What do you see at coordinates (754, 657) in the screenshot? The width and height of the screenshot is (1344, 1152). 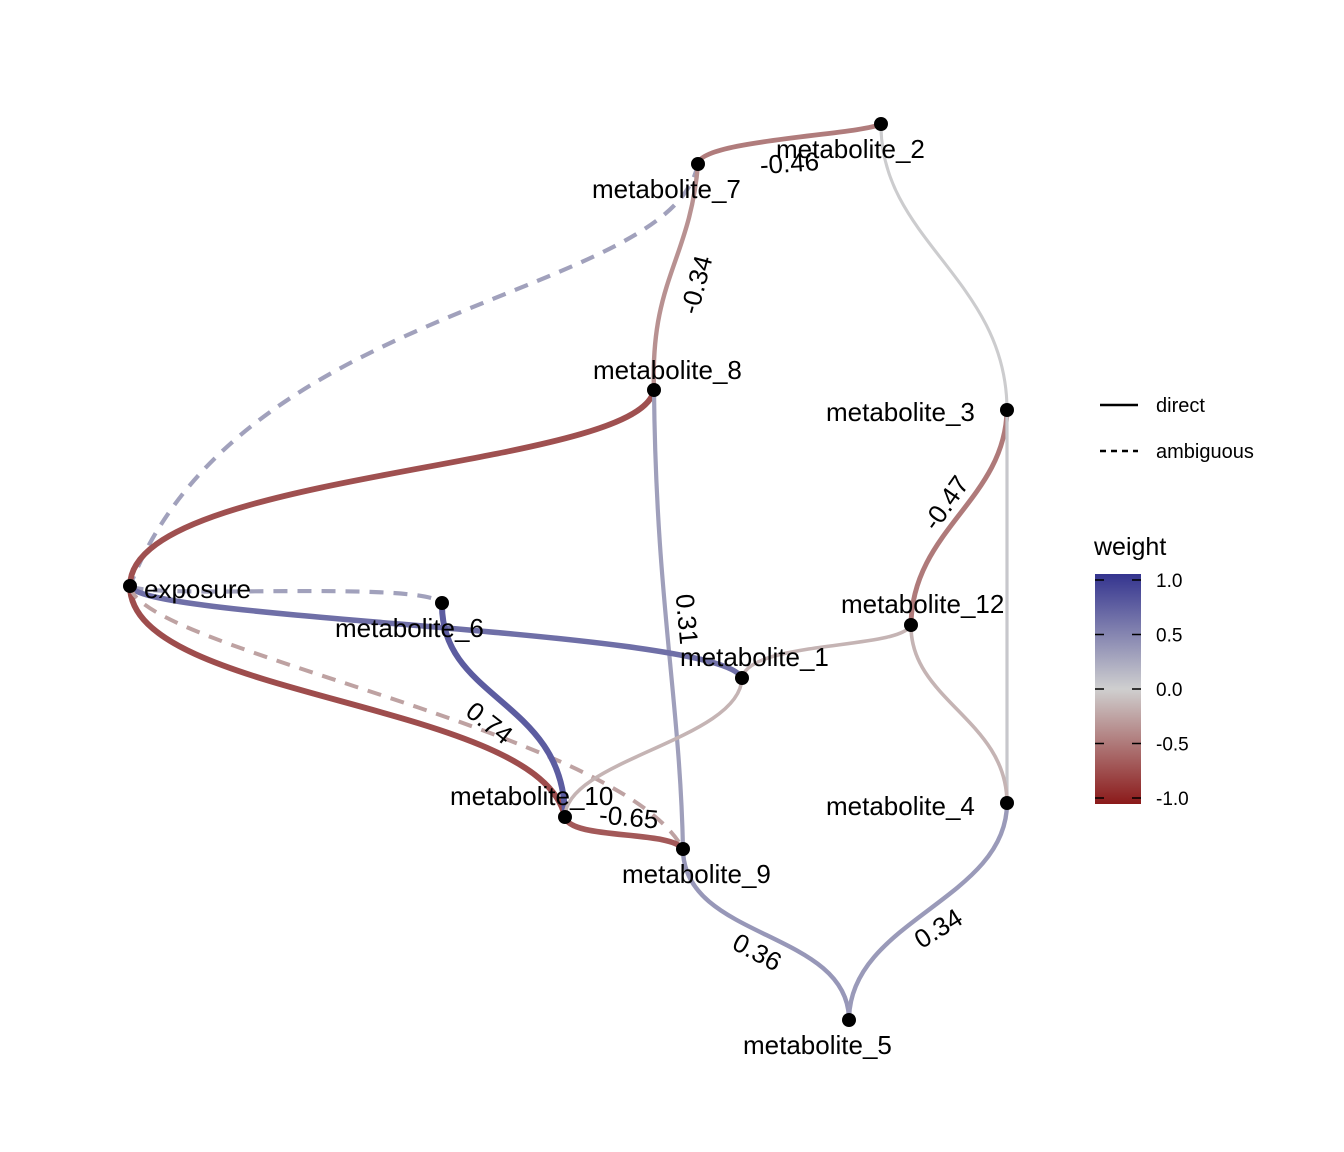 I see `node-label-metabolite-1: metabolite_1` at bounding box center [754, 657].